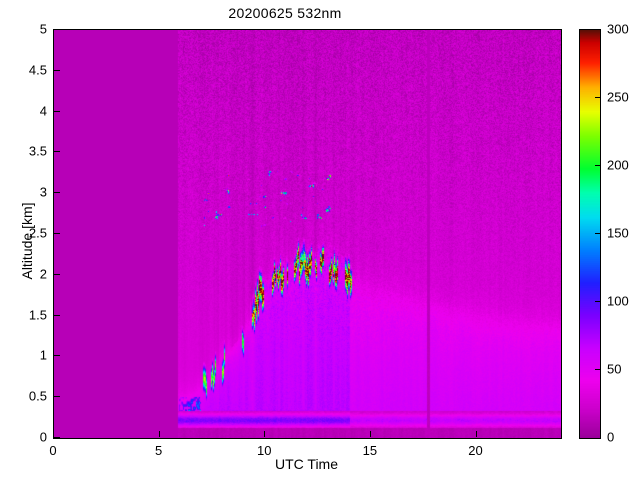 This screenshot has height=480, width=640. I want to click on page-title: 20200625 532nm, so click(285, 13).